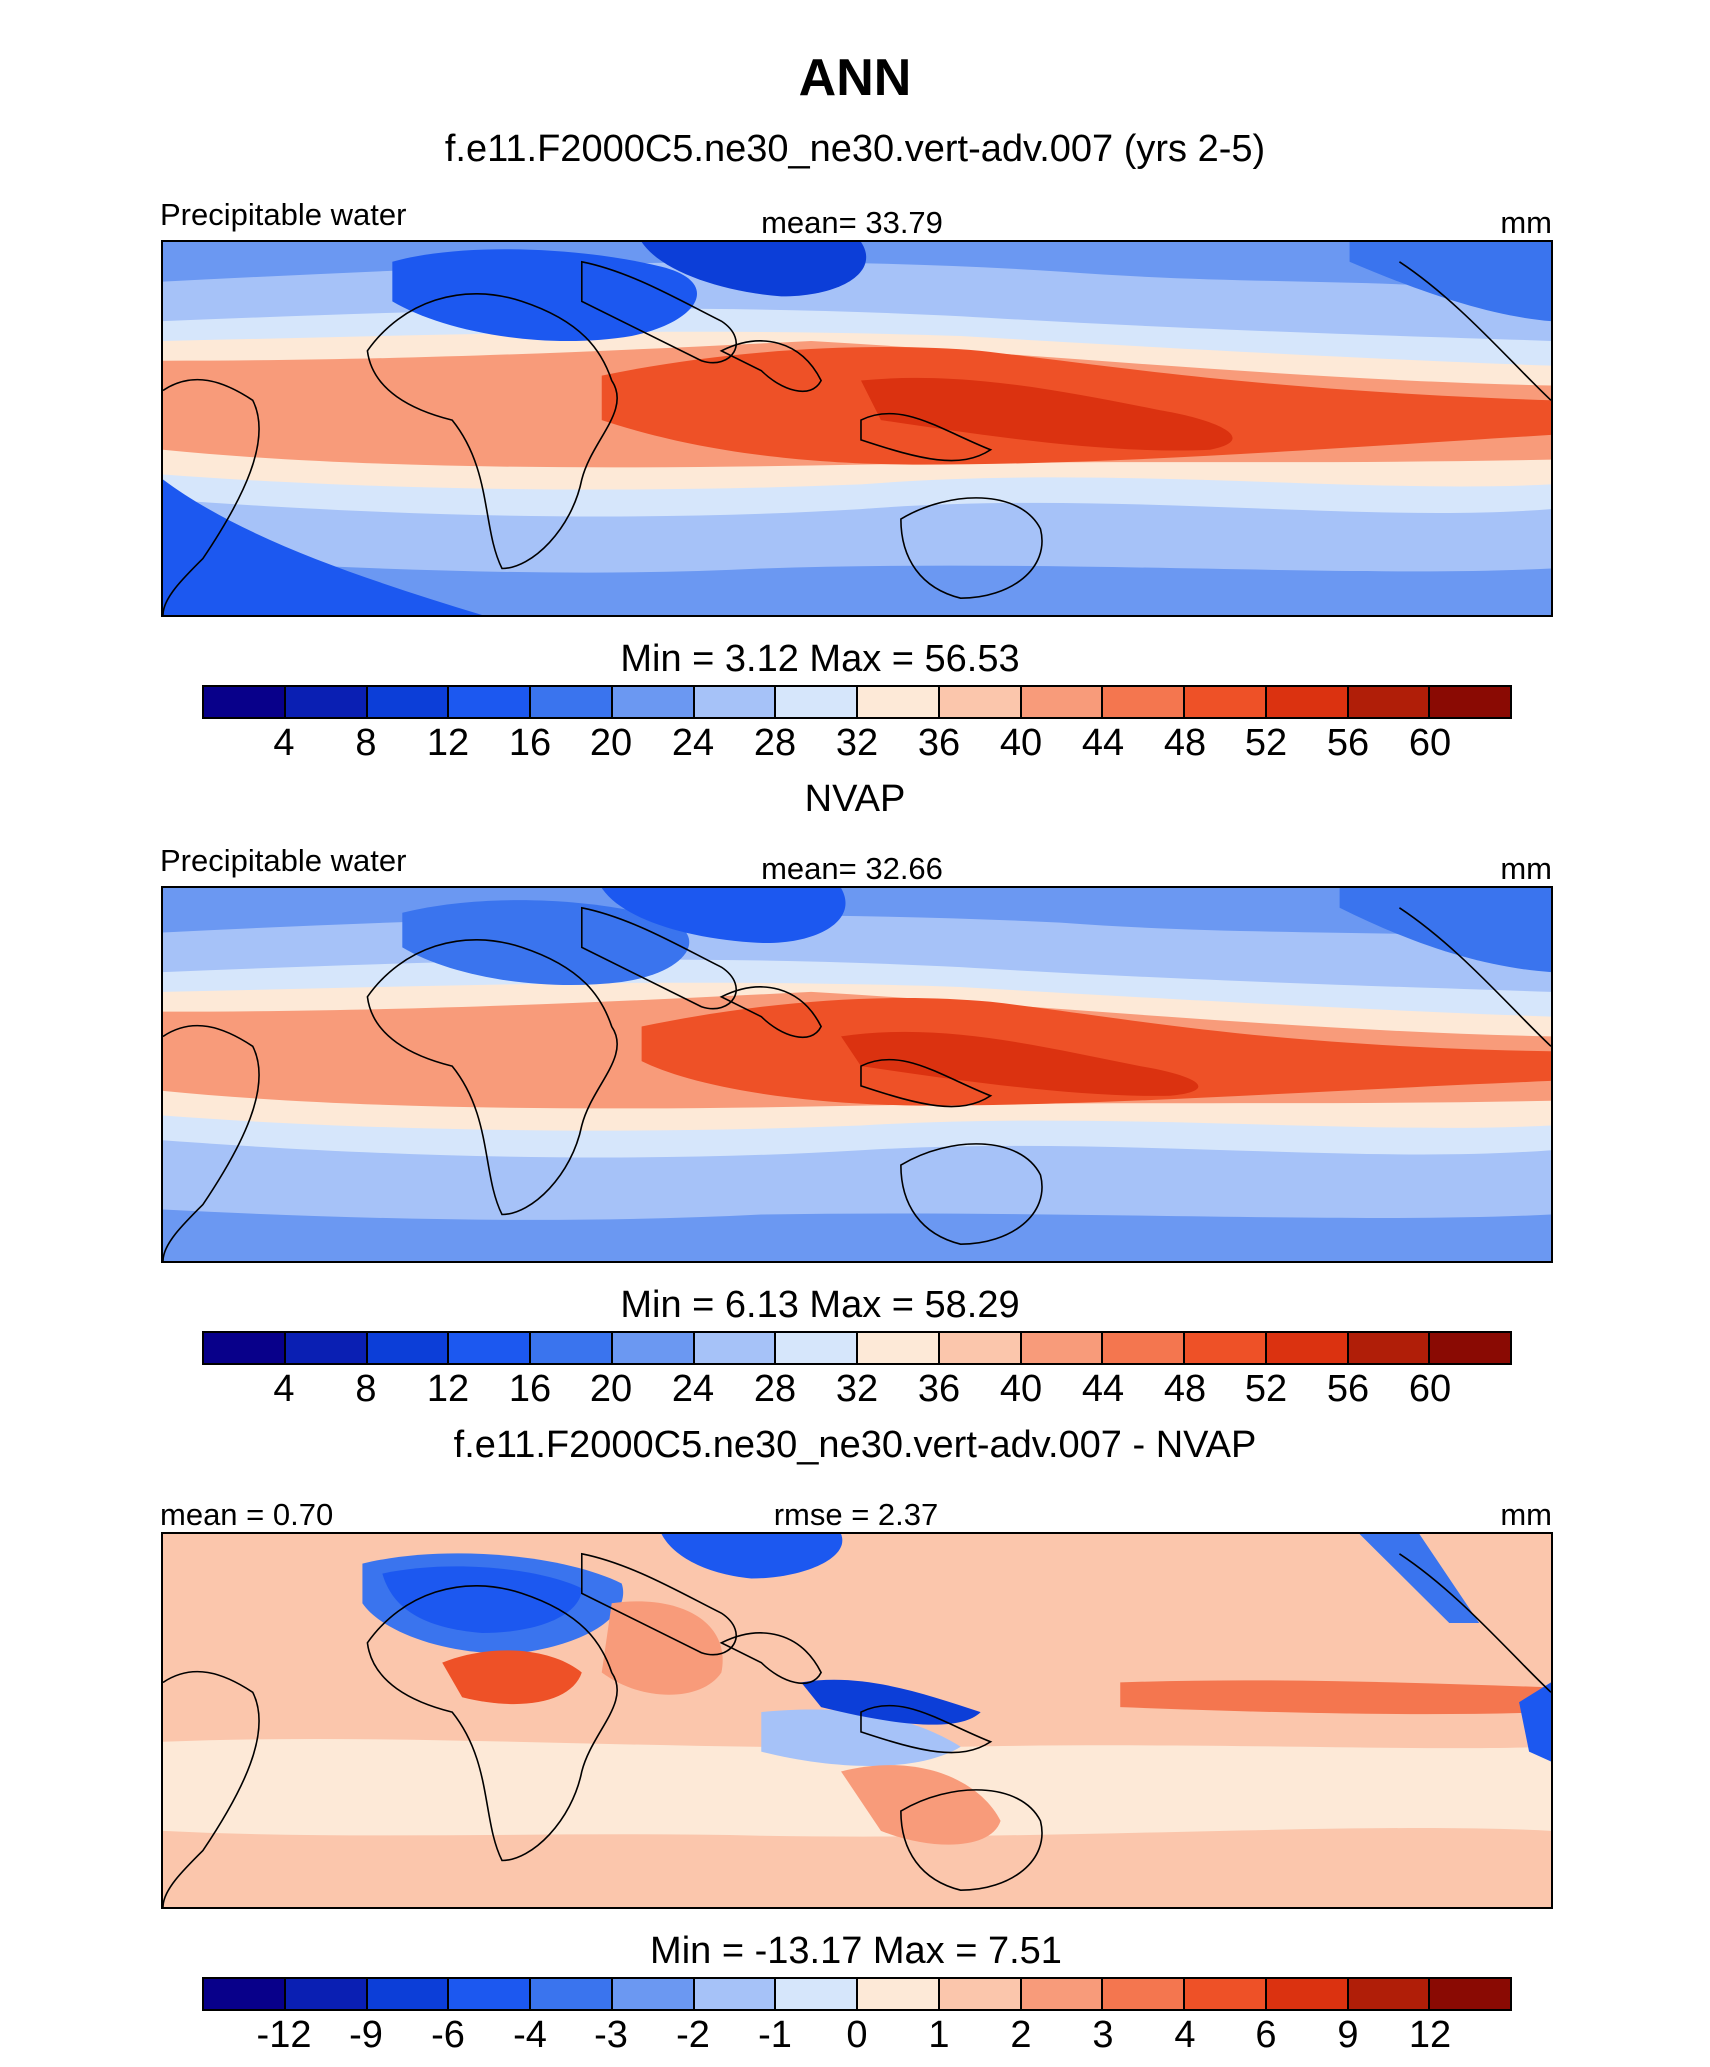  I want to click on panel2-map-plot, so click(857, 1074).